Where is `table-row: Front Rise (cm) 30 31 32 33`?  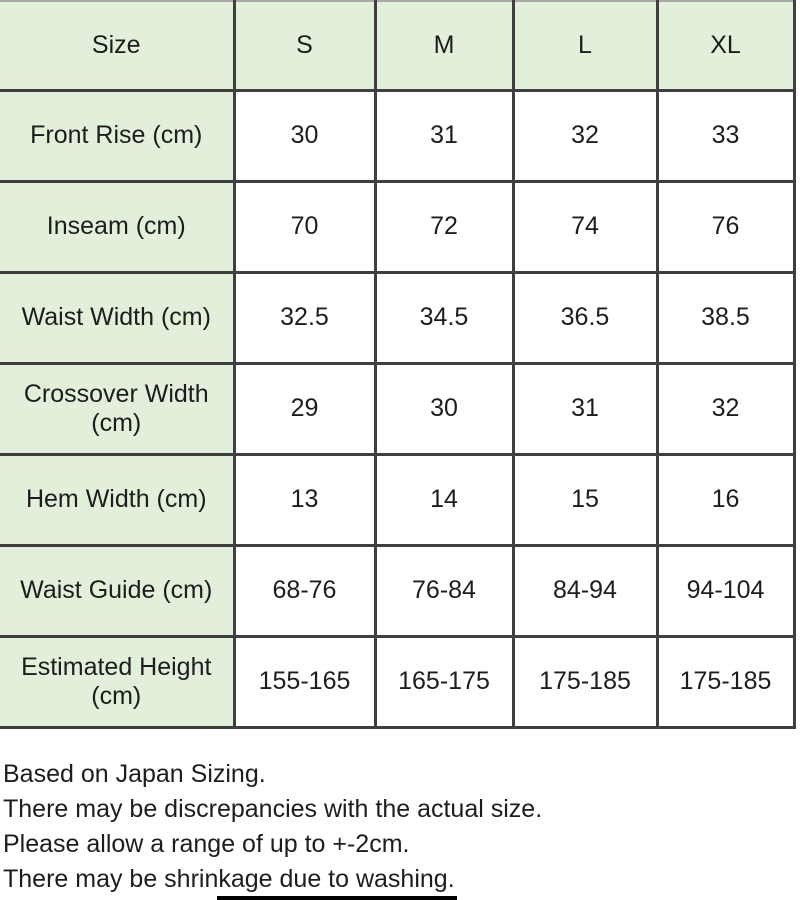 table-row: Front Rise (cm) 30 31 32 33 is located at coordinates (398, 135).